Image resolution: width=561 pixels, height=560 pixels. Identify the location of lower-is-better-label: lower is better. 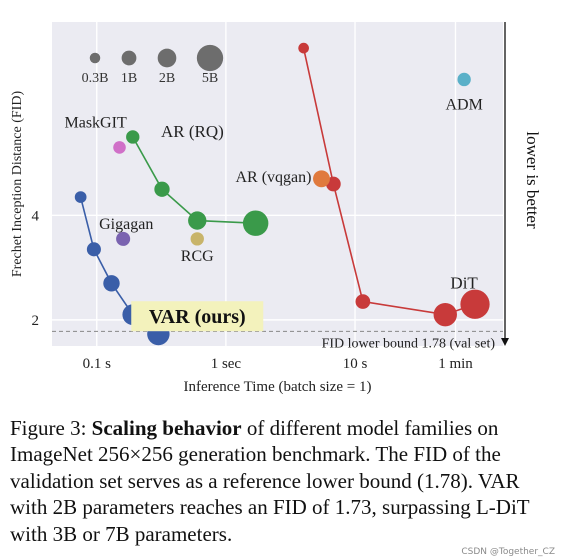
(532, 180).